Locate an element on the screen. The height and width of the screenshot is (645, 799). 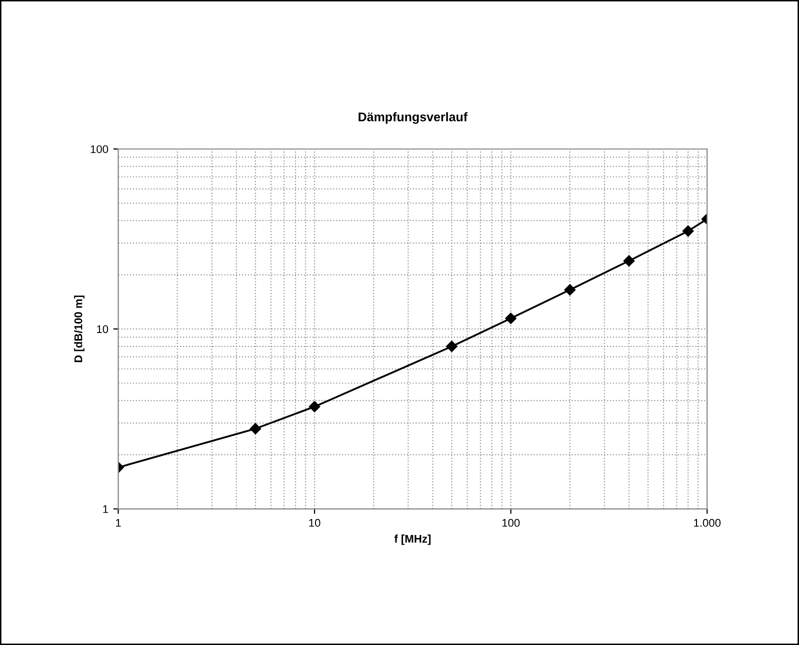
y-tick-label: 10 is located at coordinates (102, 329).